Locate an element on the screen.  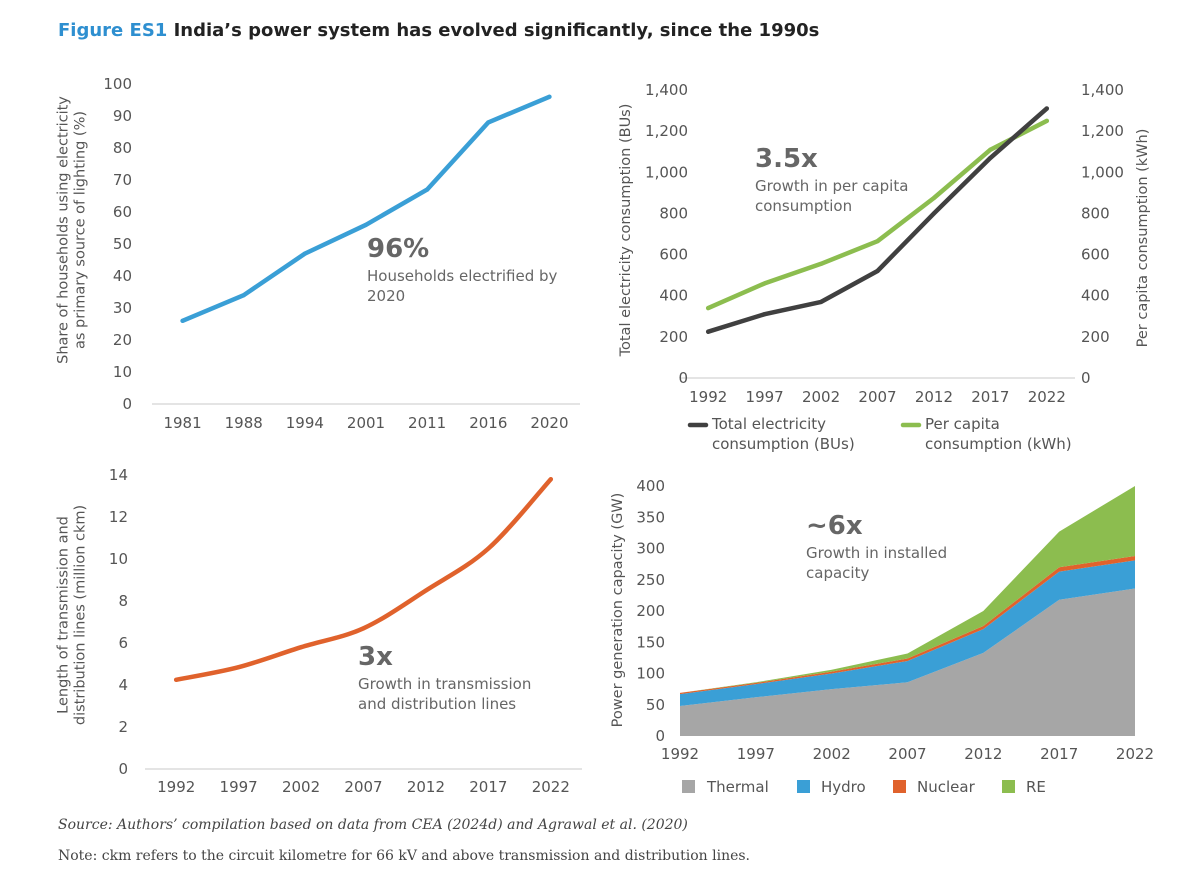
y-right-tick-label: 800 is located at coordinates (1095, 213).